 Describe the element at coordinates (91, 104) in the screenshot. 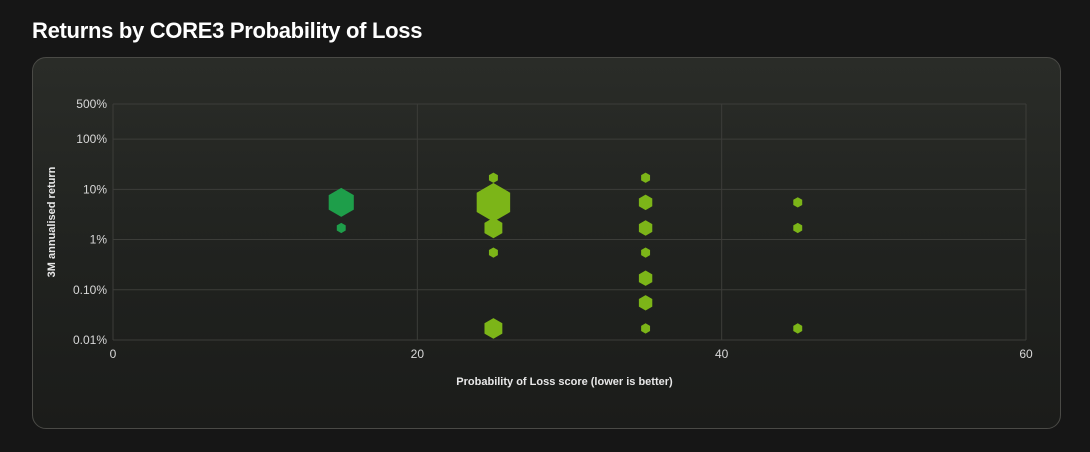

I see `y-tick-label: 500%` at that location.